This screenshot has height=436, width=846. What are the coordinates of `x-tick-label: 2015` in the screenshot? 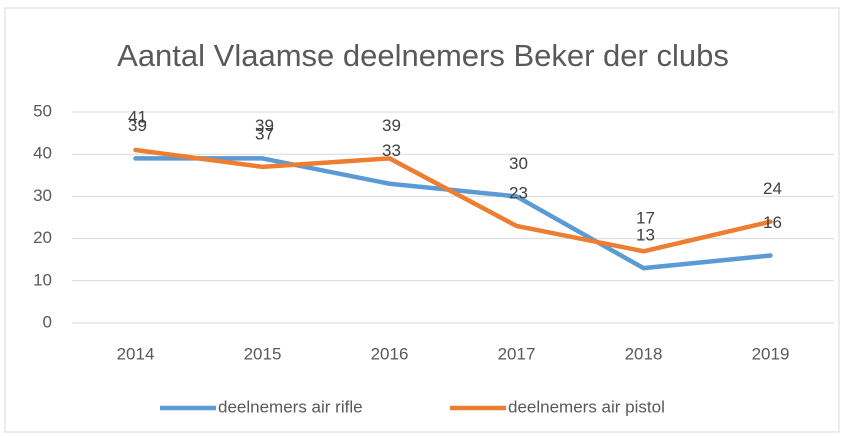 It's located at (263, 353).